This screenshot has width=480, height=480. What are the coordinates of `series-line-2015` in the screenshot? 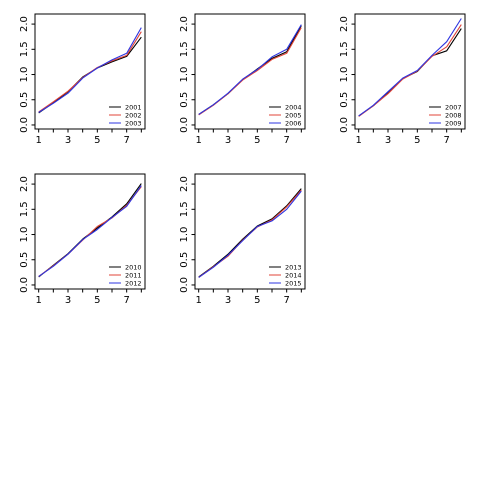 It's located at (250, 234).